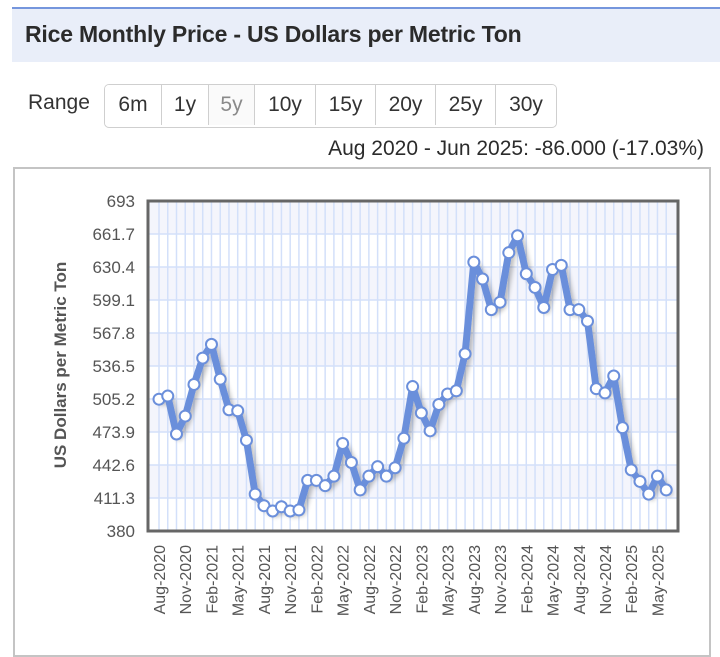 The image size is (720, 657). What do you see at coordinates (59, 102) in the screenshot?
I see `range-label: Range` at bounding box center [59, 102].